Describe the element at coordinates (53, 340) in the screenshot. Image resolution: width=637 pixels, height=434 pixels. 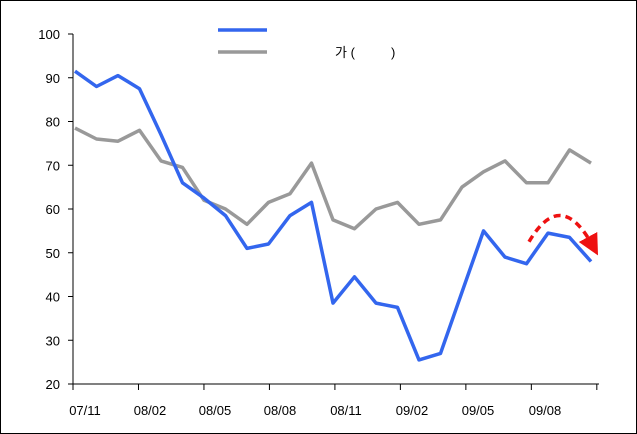
I see `y-tick-label: 30` at that location.